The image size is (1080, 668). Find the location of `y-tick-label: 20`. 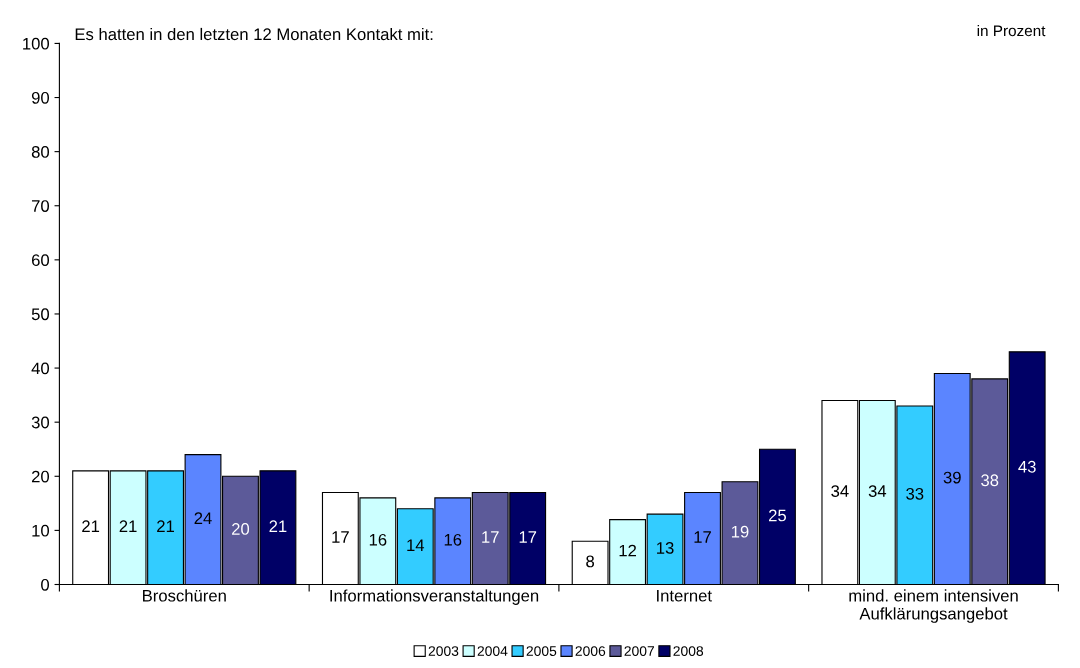

y-tick-label: 20 is located at coordinates (40, 476).